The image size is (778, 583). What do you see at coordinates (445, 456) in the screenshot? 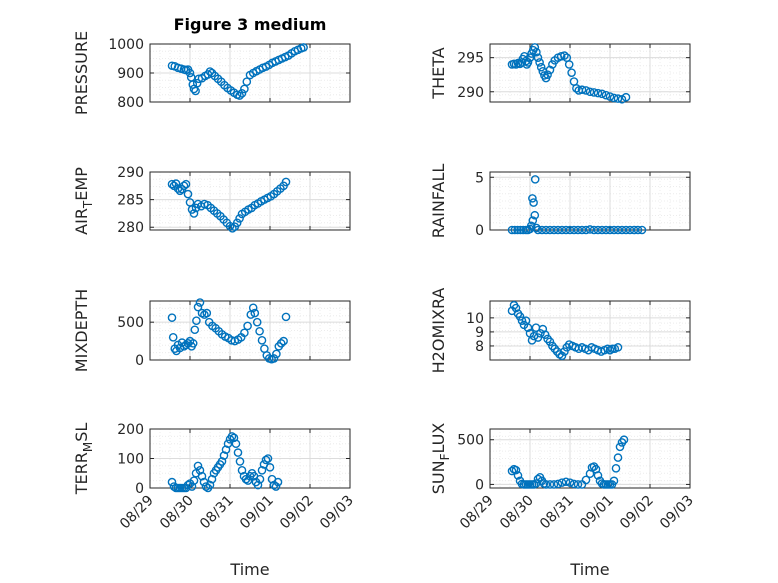
I see `y-axis-label-subscript: F` at bounding box center [445, 456].